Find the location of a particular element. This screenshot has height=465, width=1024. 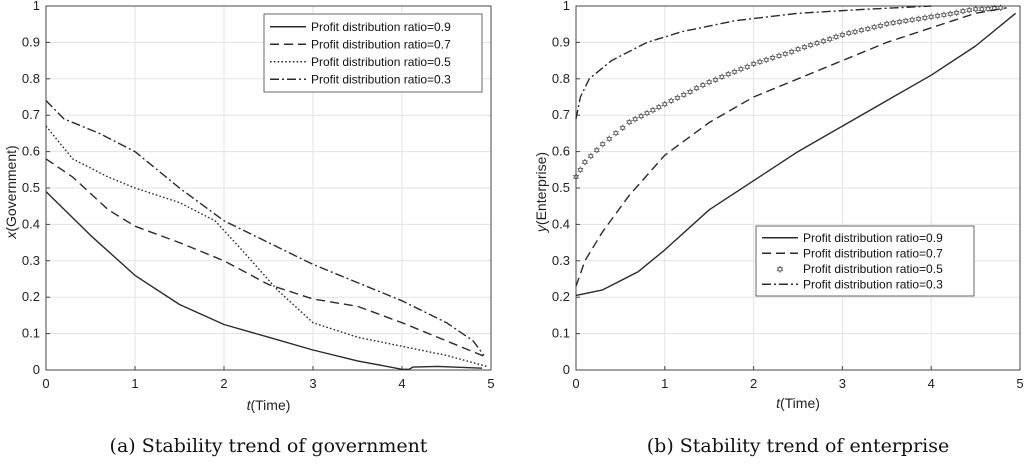

x-axis-label: t(Time) is located at coordinates (798, 403).